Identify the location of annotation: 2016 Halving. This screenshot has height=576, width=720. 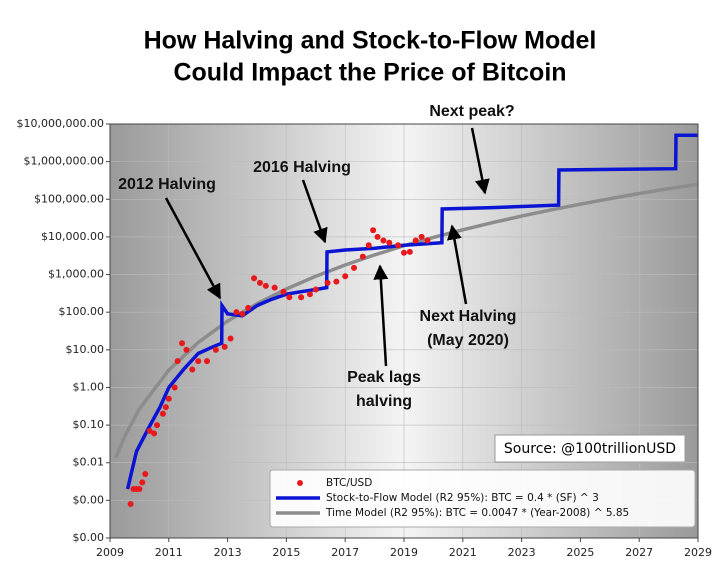
(302, 167).